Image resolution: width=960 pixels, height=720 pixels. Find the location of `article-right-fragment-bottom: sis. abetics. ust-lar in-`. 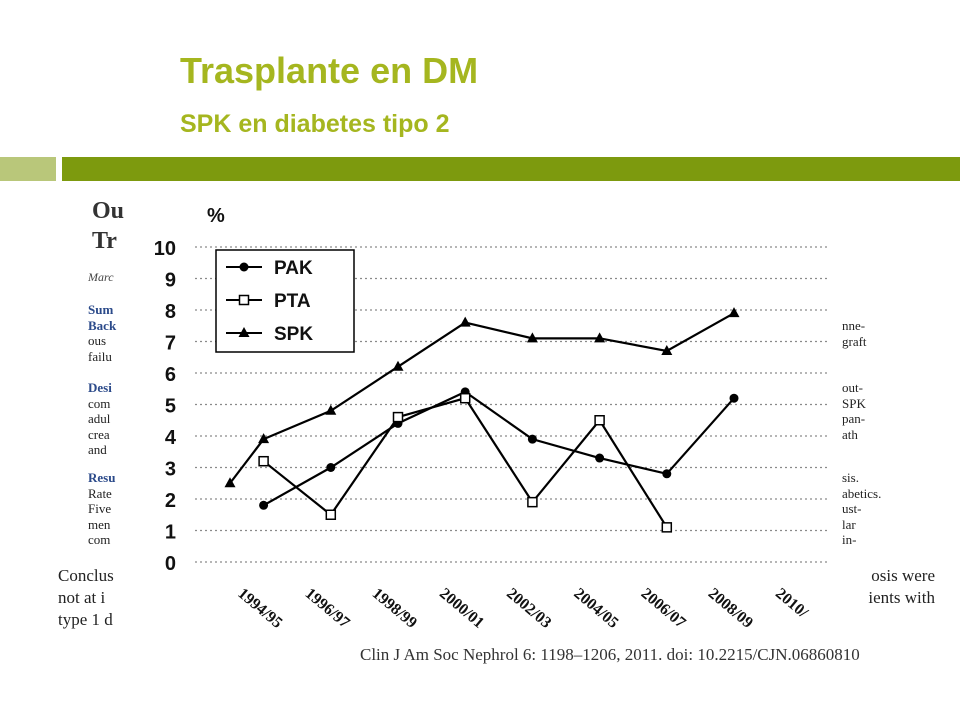

article-right-fragment-bottom: sis. abetics. ust-lar in- is located at coordinates (872, 509).